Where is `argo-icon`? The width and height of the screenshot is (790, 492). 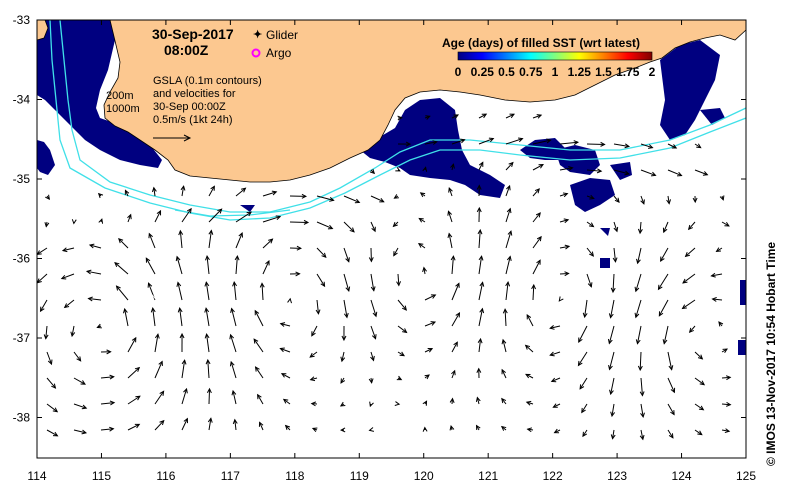
argo-icon is located at coordinates (256, 53).